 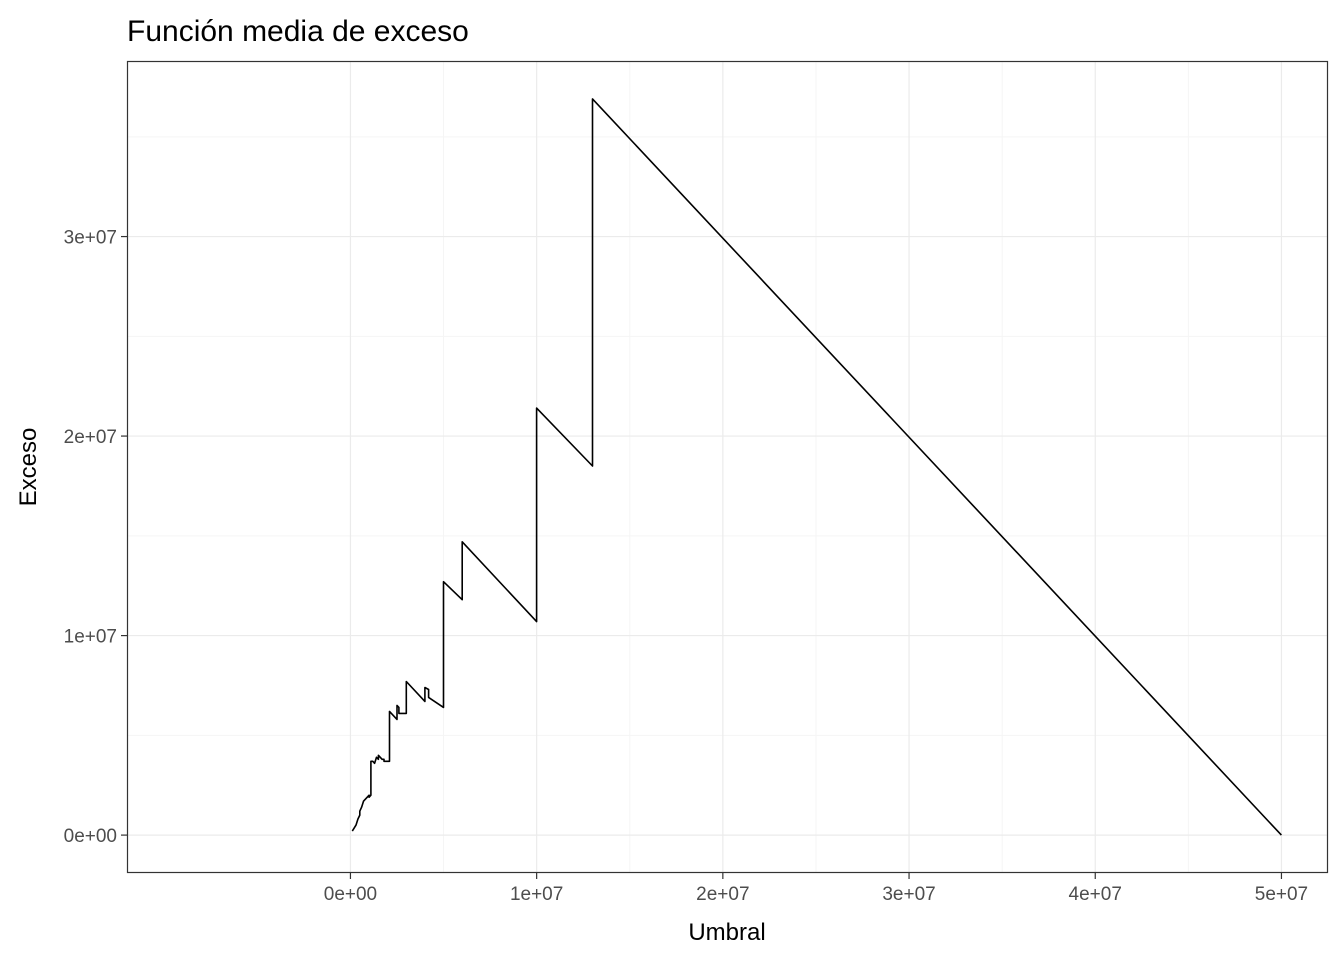 What do you see at coordinates (298, 31) in the screenshot?
I see `chart-title: Función media de exceso` at bounding box center [298, 31].